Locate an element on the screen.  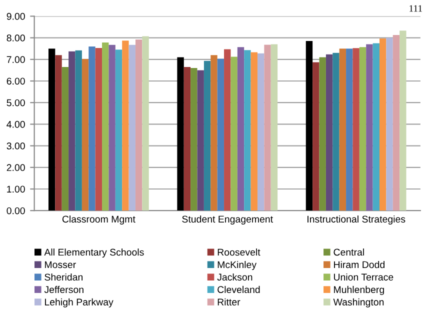
legend-label: All Elementary Schools is located at coordinates (94, 253).